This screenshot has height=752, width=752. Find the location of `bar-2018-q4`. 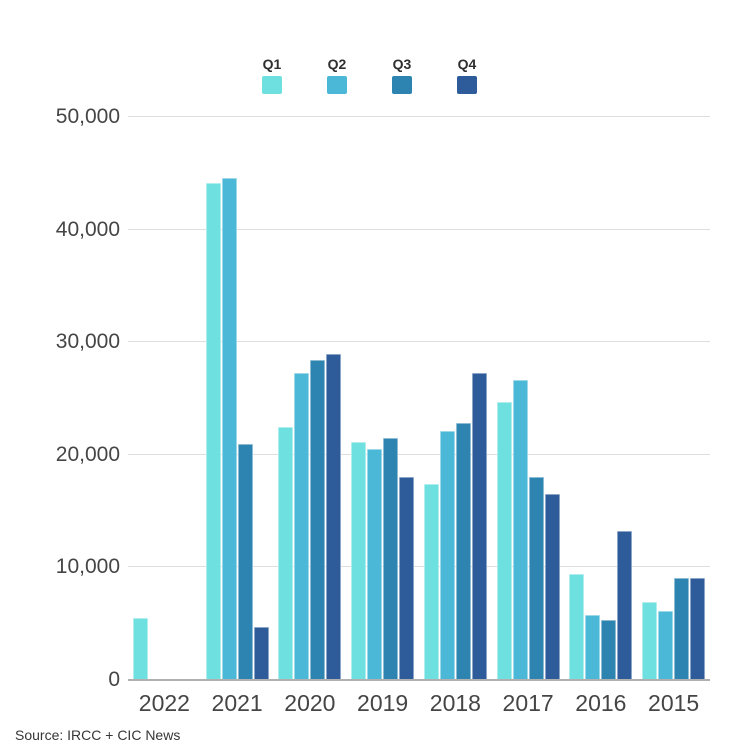

bar-2018-q4 is located at coordinates (479, 526).